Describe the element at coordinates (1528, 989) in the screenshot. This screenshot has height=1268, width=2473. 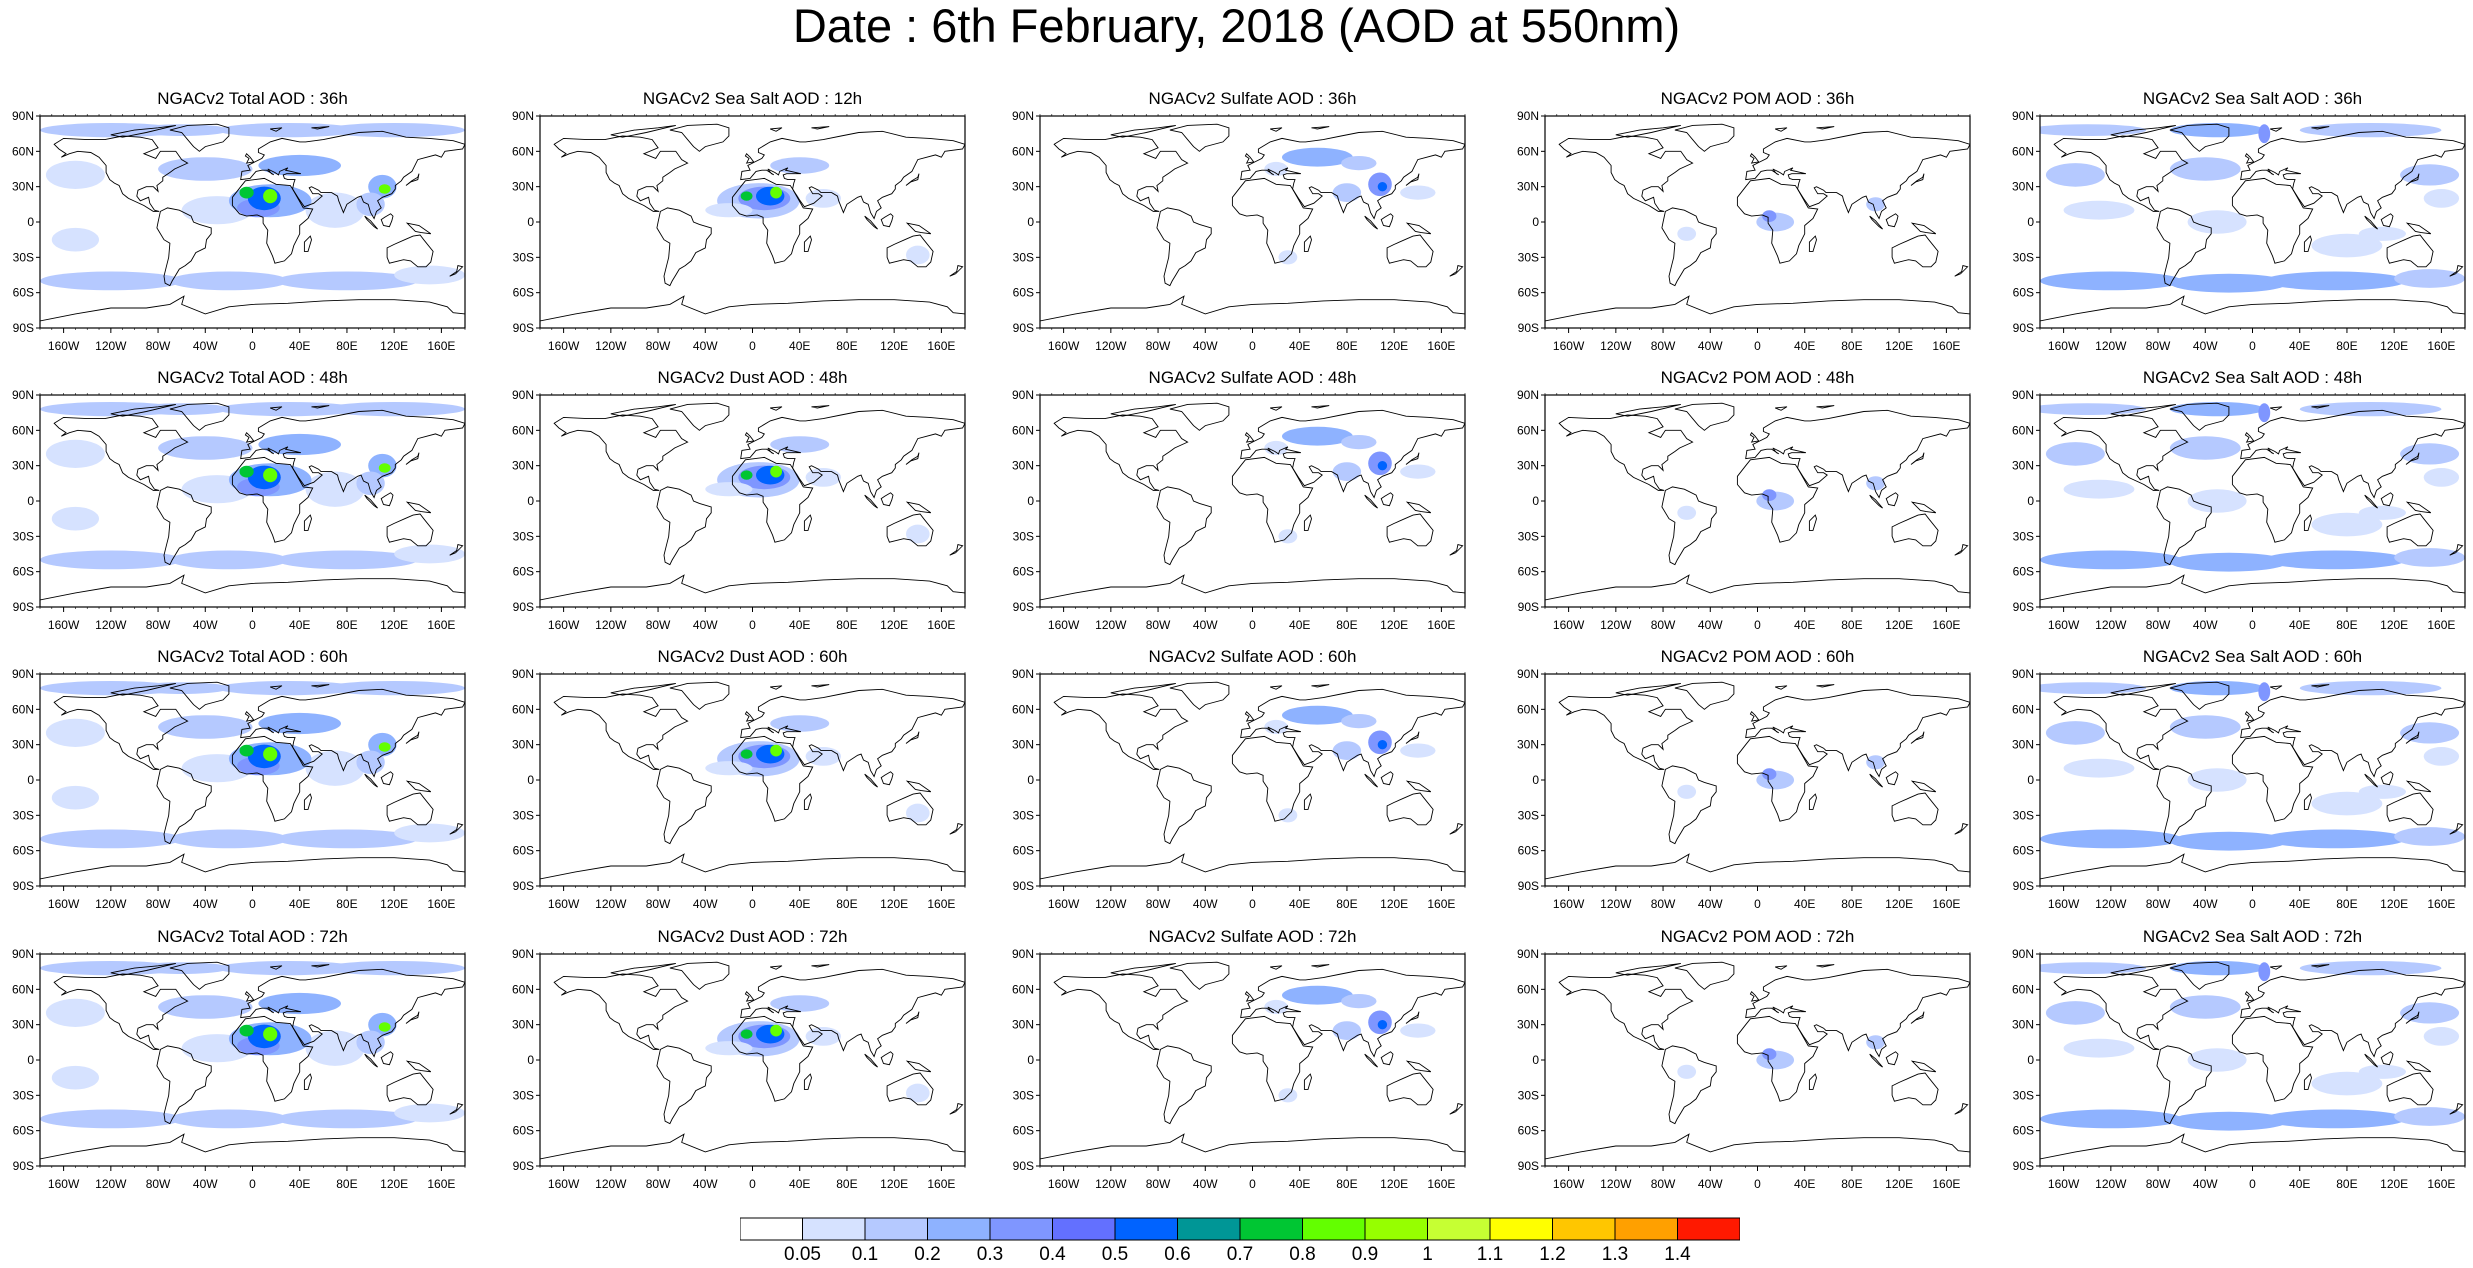
I see `lat-tick-label: 60N` at that location.